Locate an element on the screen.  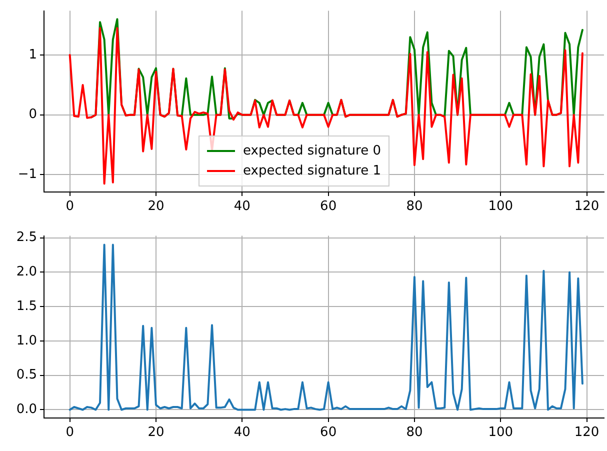
legend-label: expected signature 1 is located at coordinates (312, 170).